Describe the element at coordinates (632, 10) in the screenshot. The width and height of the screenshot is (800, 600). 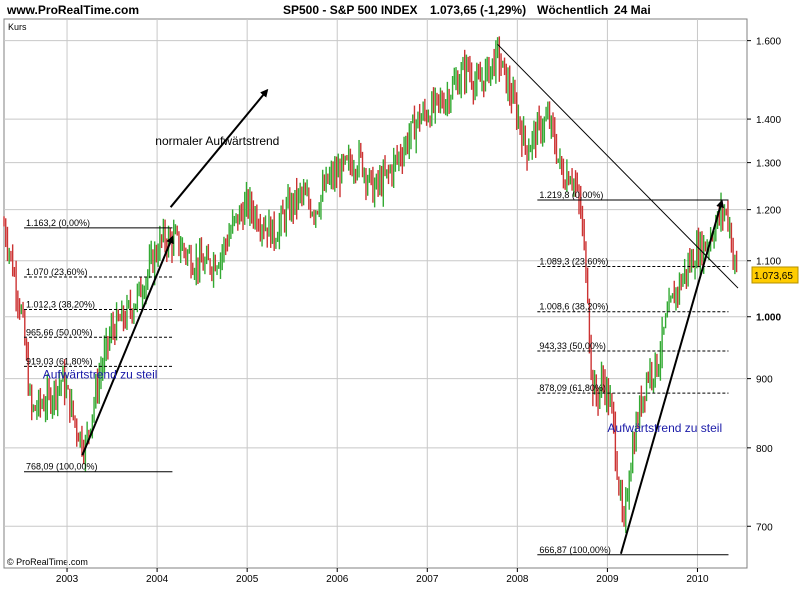
I see `date-label: 24 Mai` at that location.